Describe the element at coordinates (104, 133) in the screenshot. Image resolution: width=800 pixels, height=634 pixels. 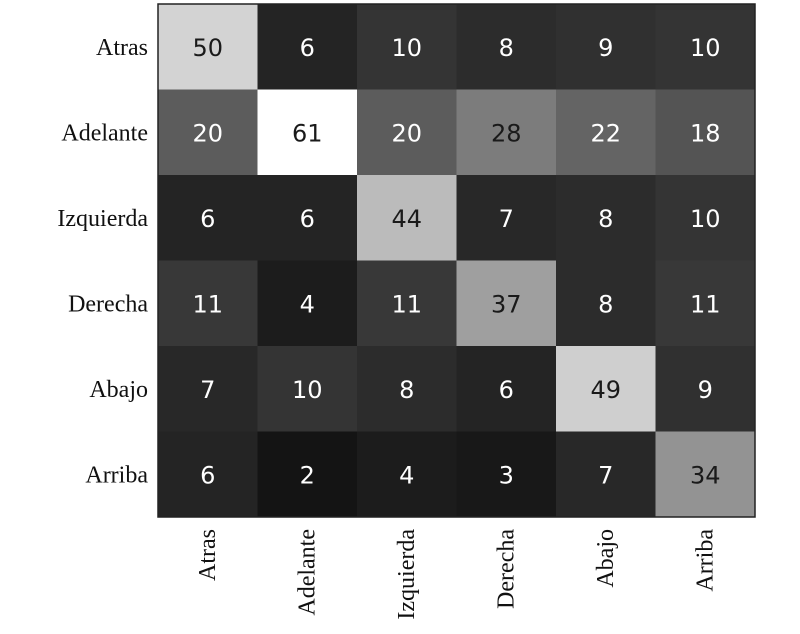
I see `row-label: Adelante` at that location.